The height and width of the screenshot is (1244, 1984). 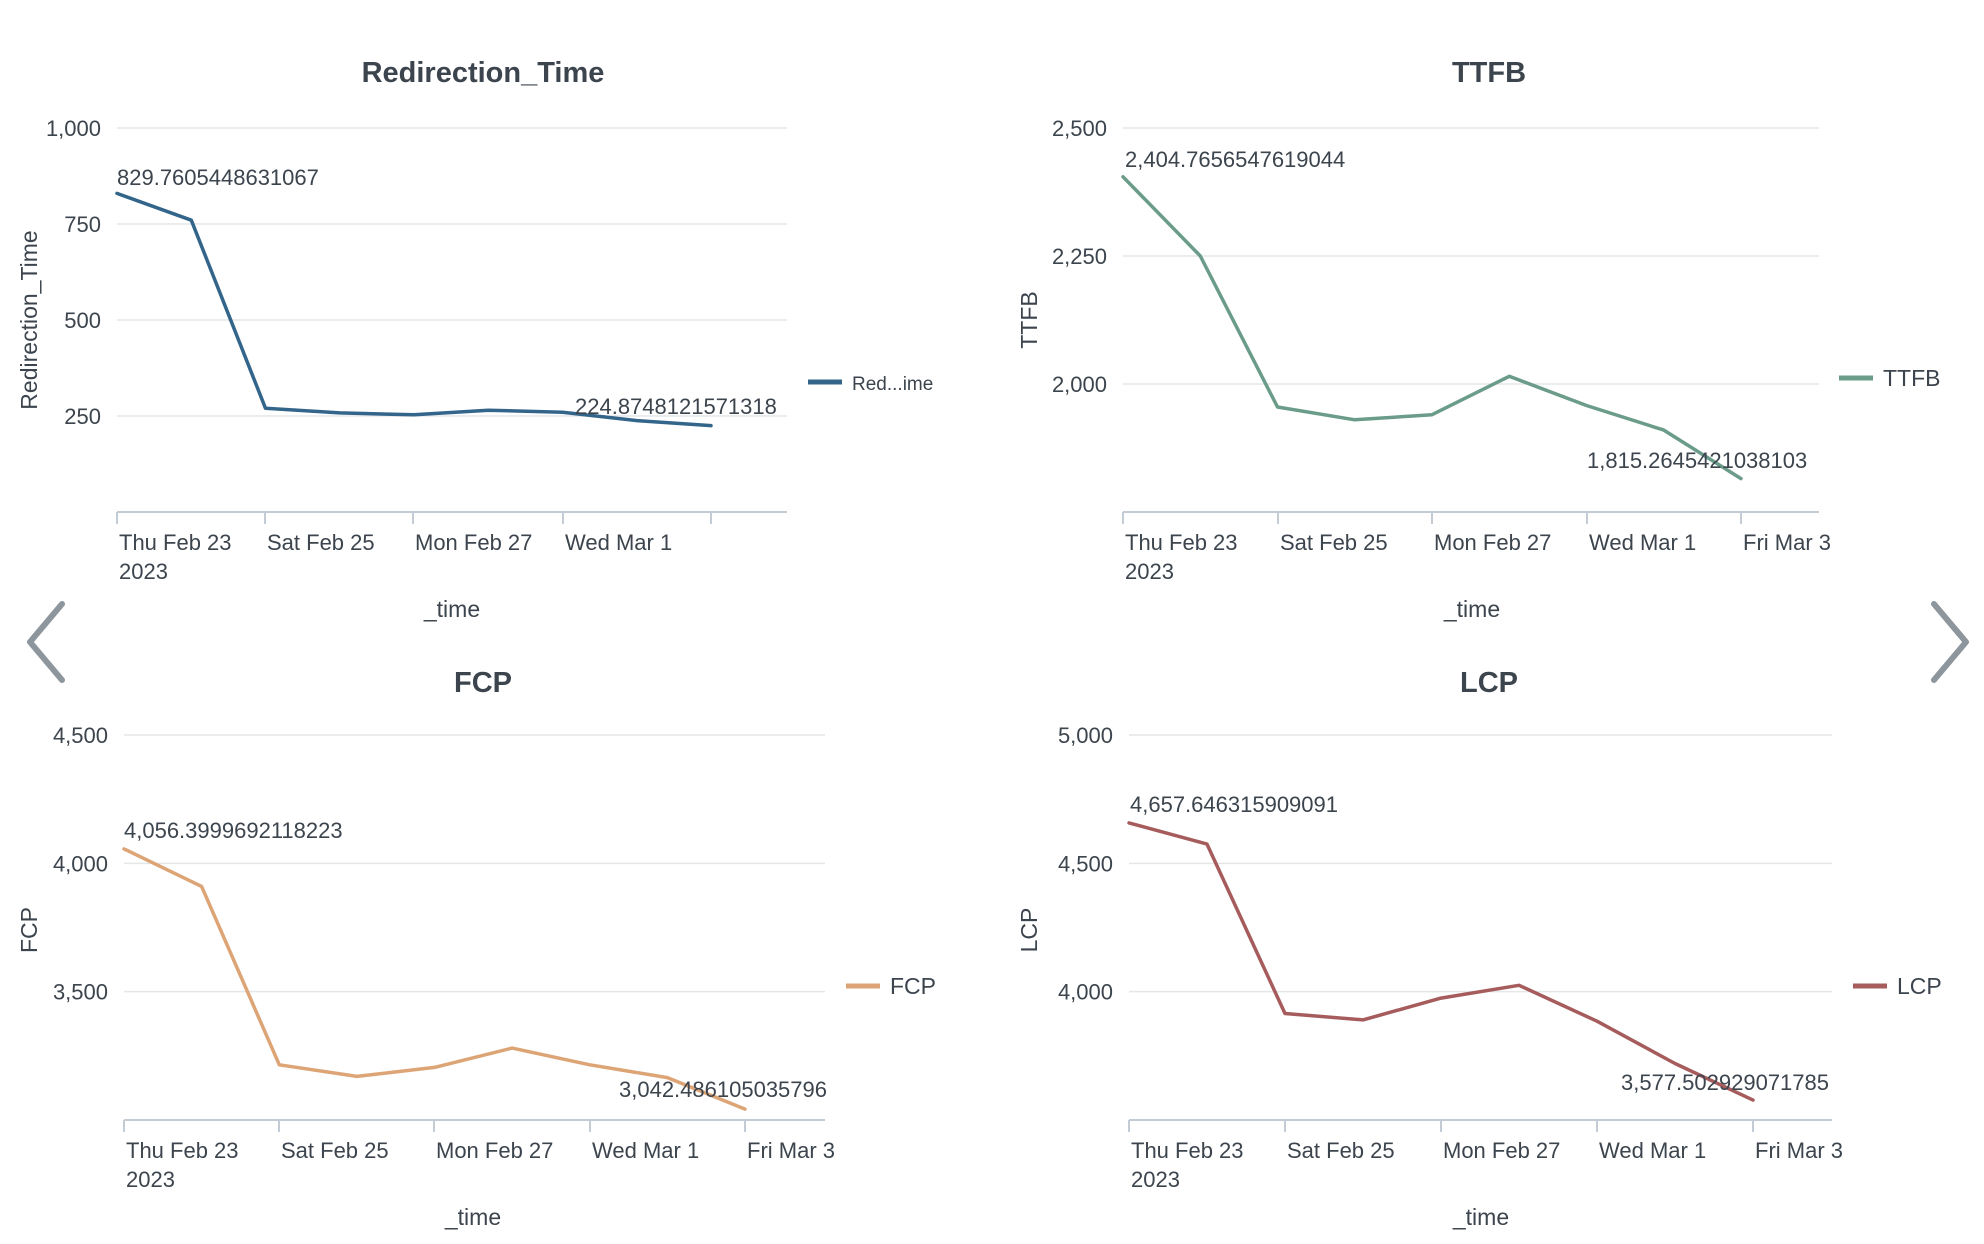 I want to click on data-label-first: 4,056.3999692118223, so click(x=233, y=830).